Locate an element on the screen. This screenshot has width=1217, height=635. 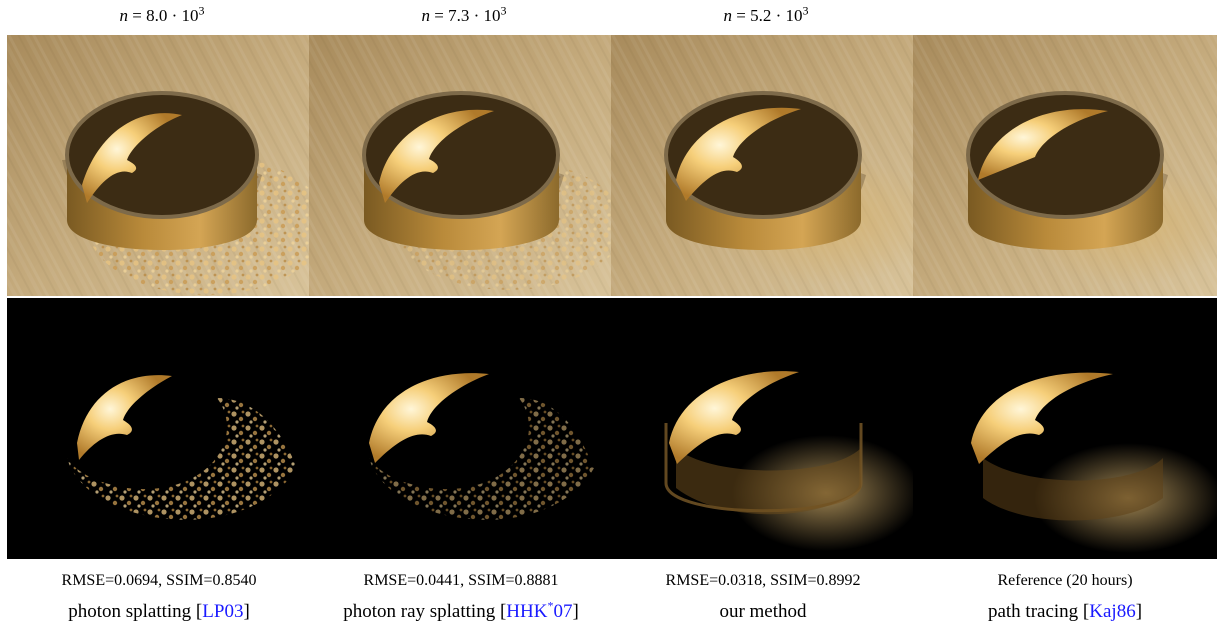
metrics-col-2: RMSE=0.0441, SSIM=0.8881 is located at coordinates (461, 580).